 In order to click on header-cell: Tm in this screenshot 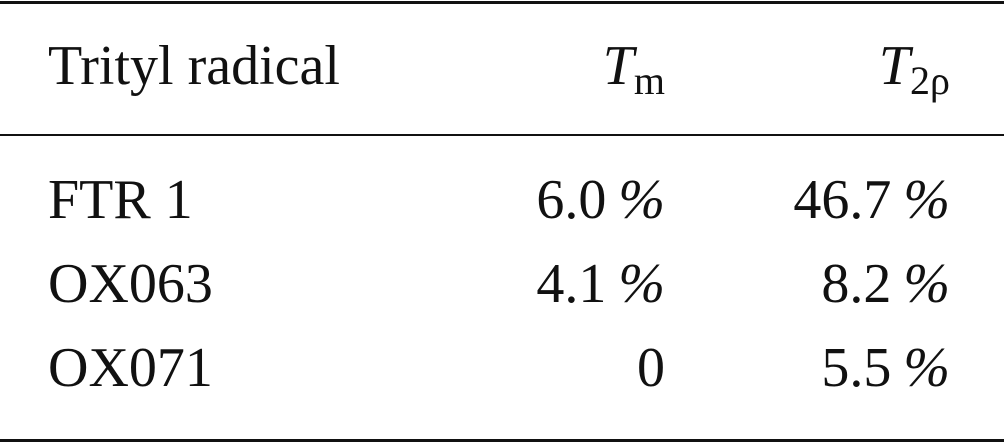, I will do `click(633, 68)`.